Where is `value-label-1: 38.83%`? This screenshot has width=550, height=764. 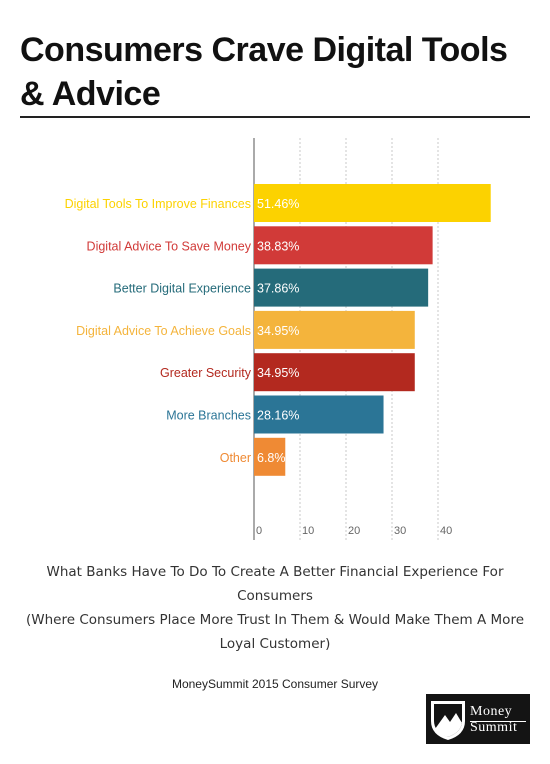
value-label-1: 38.83% is located at coordinates (278, 246).